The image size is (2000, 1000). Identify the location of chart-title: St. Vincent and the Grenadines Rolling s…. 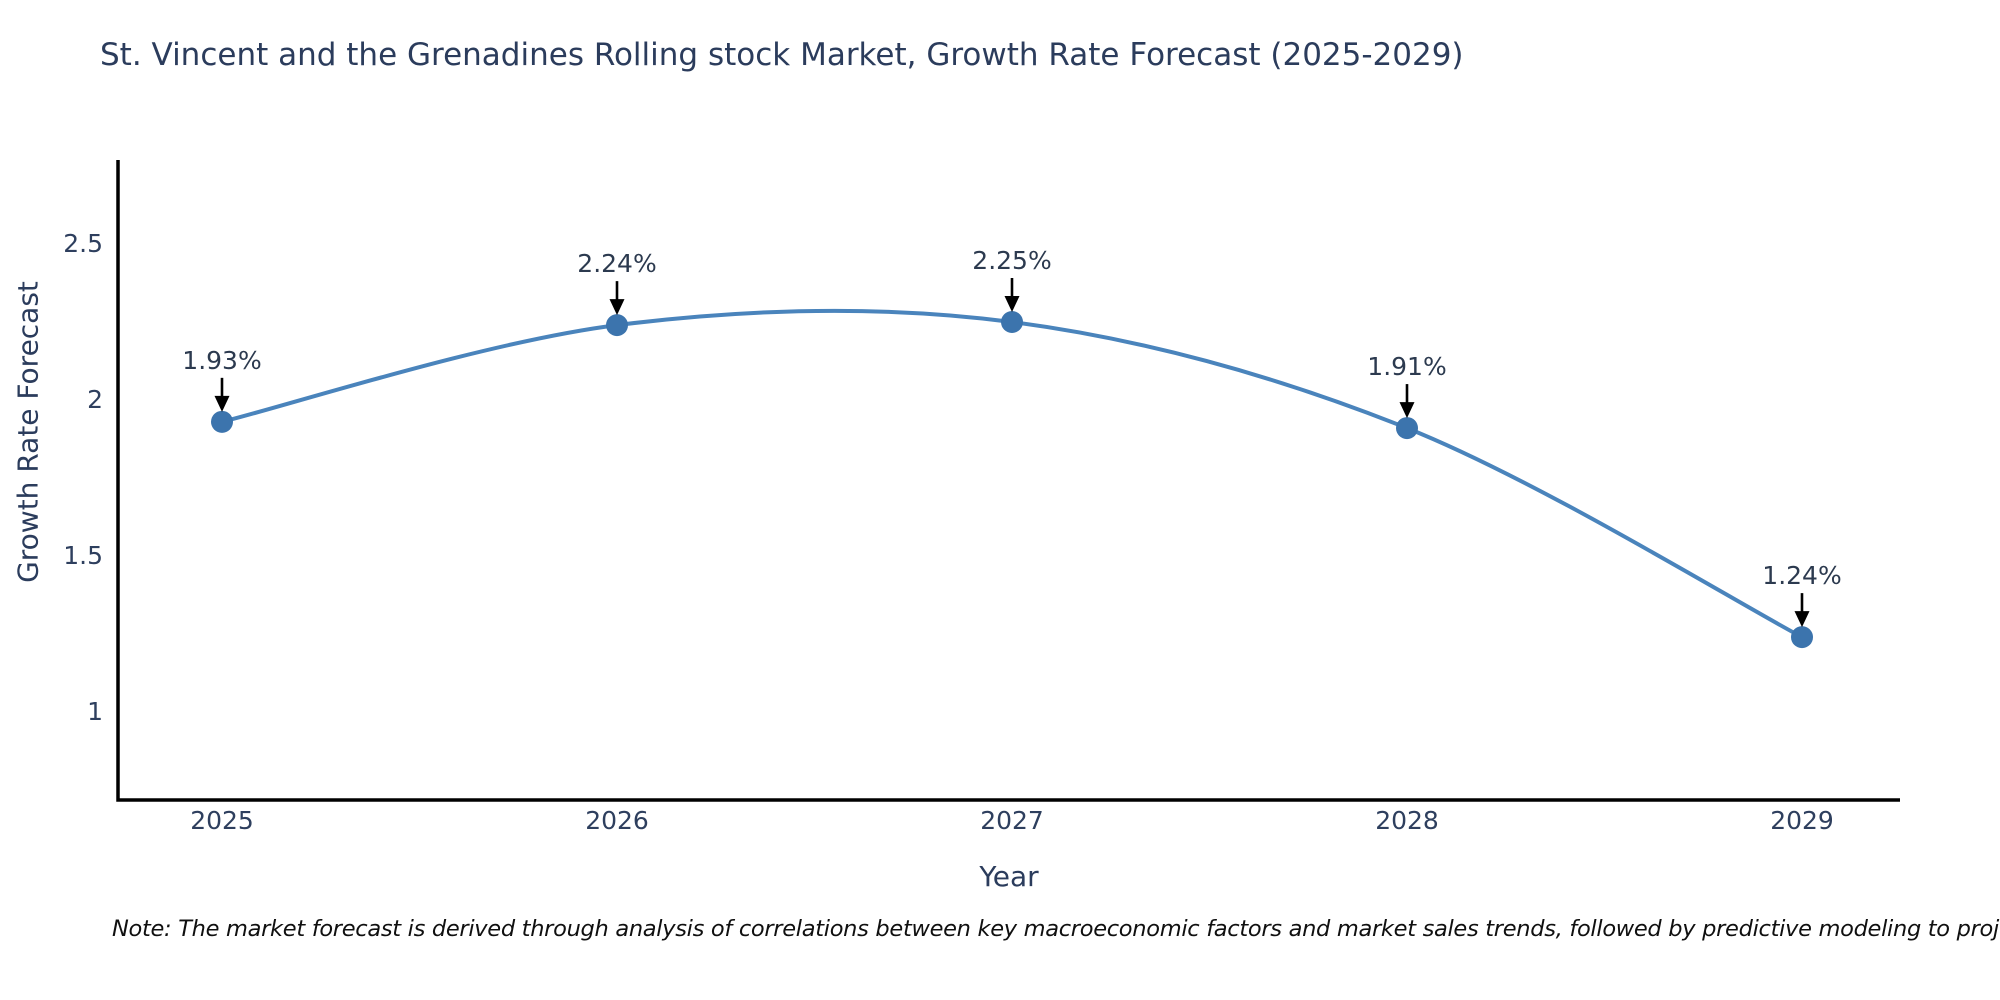
(782, 55).